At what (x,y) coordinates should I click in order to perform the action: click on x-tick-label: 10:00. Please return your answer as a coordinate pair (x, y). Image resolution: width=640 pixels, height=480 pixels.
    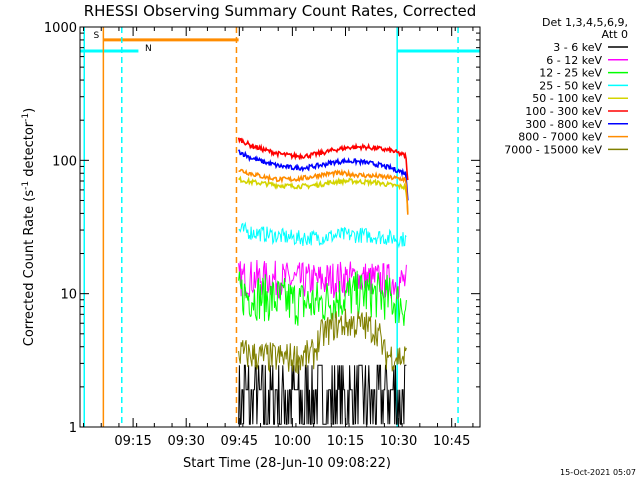
    Looking at the image, I should click on (292, 441).